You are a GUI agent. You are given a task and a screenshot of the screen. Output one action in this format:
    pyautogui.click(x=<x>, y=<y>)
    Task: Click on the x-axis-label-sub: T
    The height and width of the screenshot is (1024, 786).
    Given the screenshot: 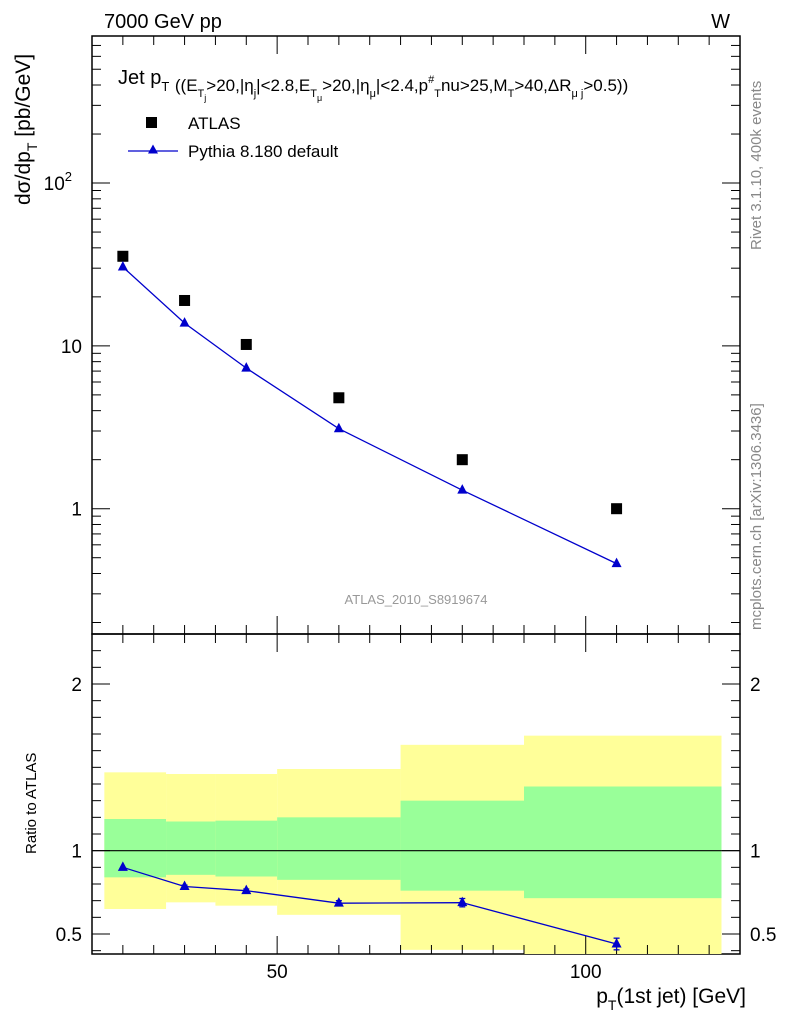 What is the action you would take?
    pyautogui.click(x=612, y=1005)
    